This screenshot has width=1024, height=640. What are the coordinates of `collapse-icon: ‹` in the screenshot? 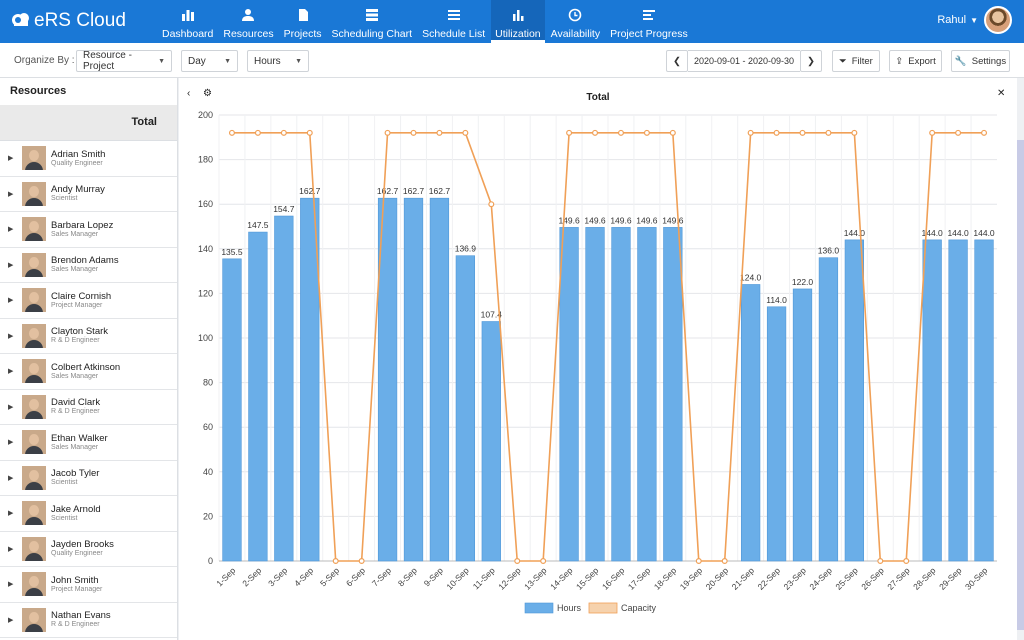 It's located at (189, 93).